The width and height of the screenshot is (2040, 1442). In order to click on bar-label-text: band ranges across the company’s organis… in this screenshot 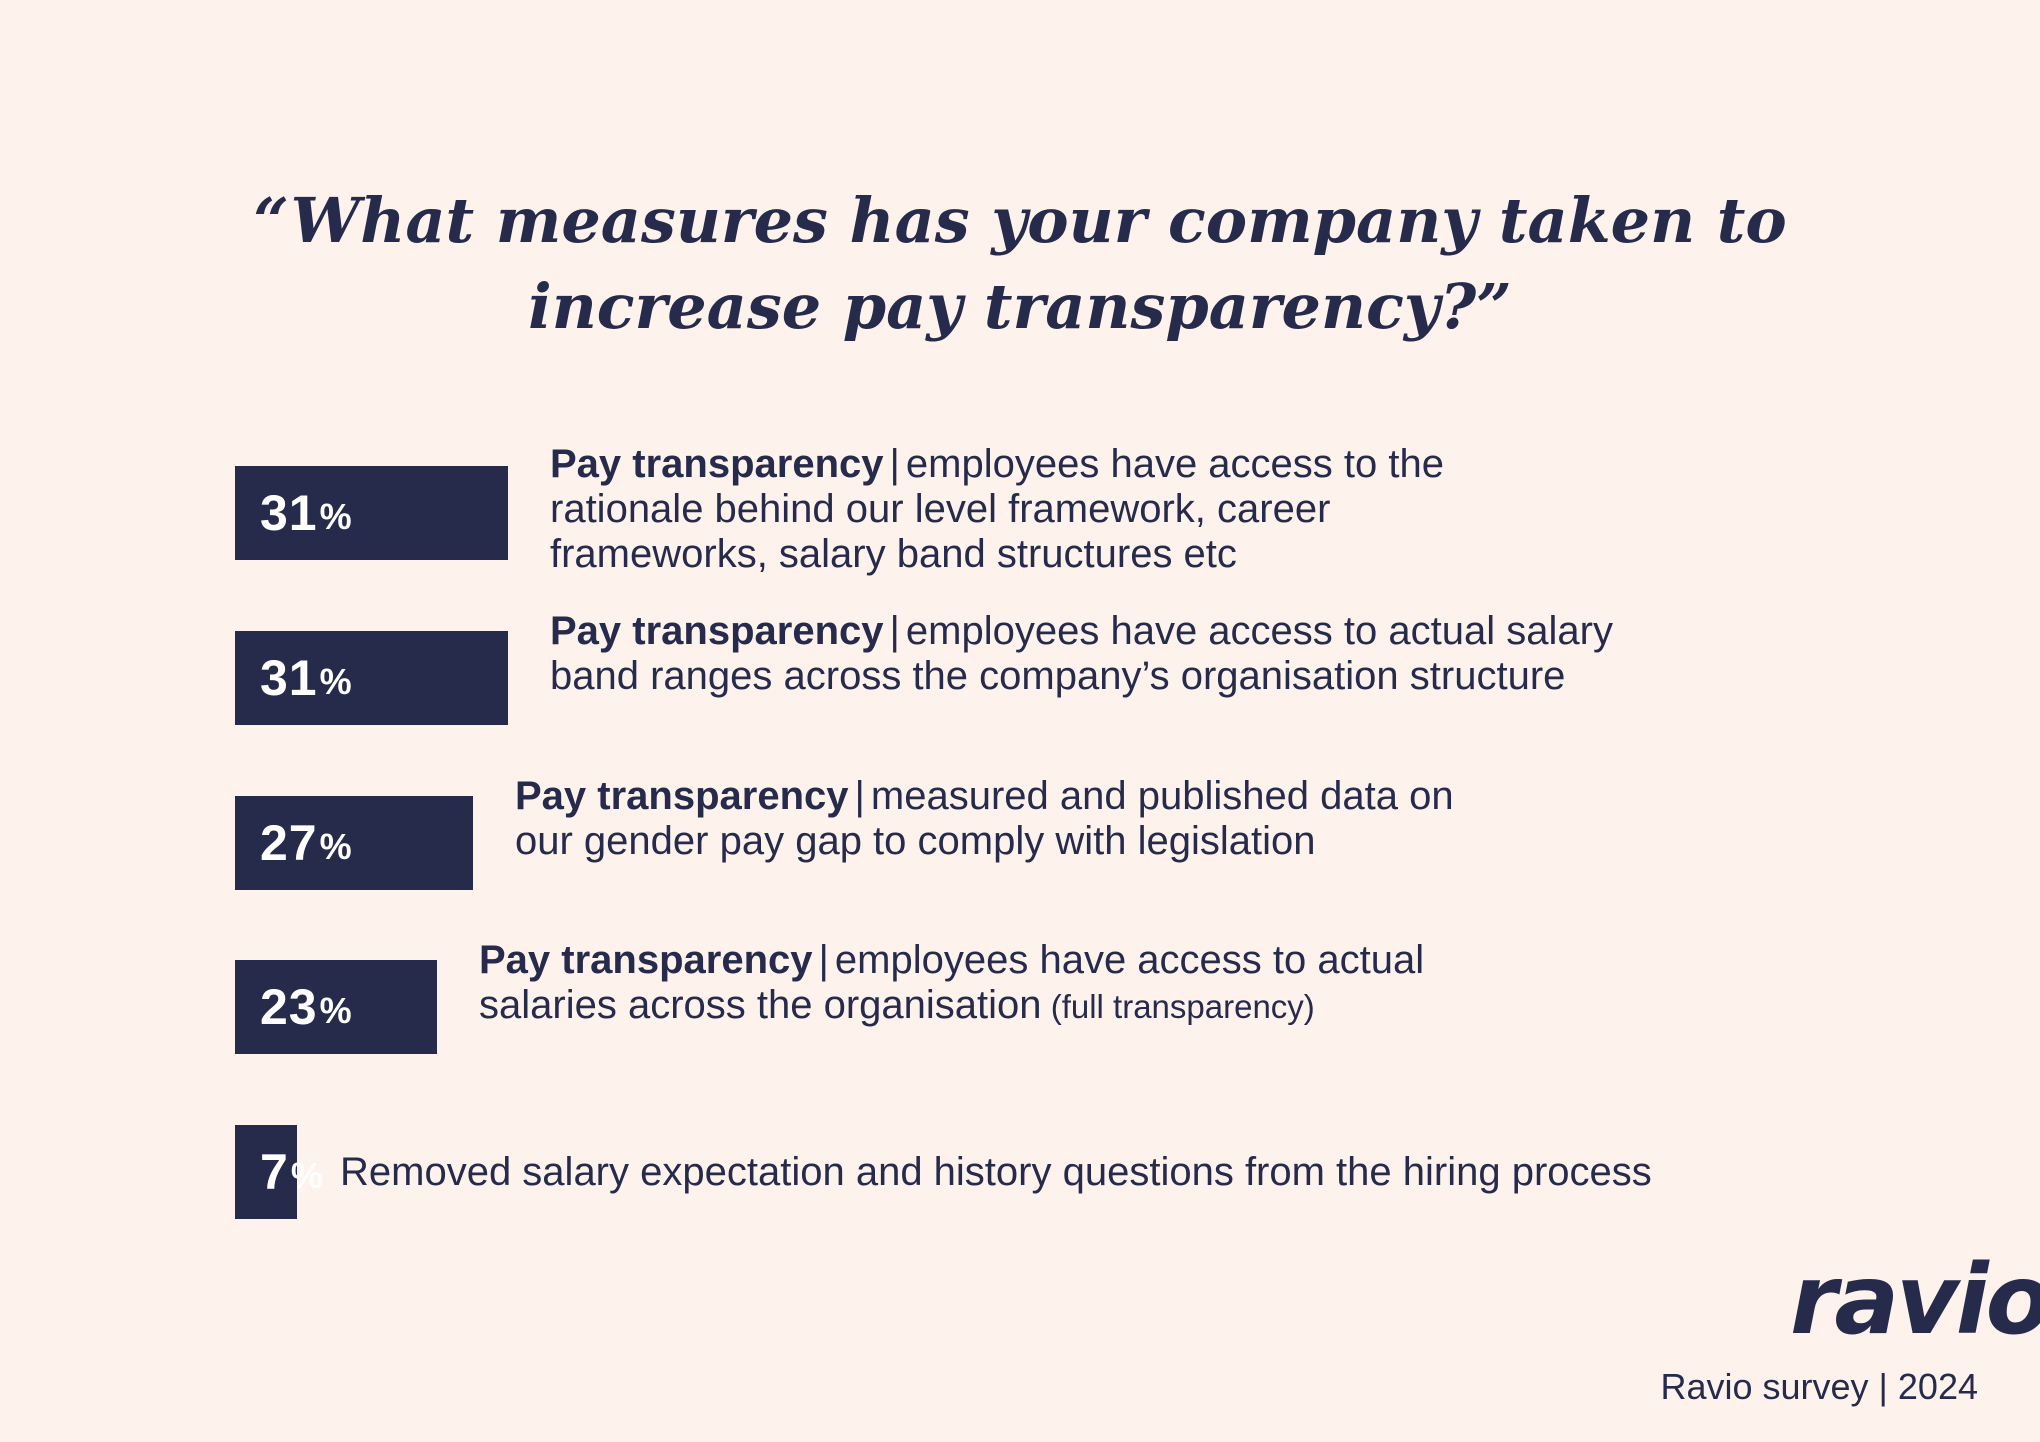, I will do `click(1058, 676)`.